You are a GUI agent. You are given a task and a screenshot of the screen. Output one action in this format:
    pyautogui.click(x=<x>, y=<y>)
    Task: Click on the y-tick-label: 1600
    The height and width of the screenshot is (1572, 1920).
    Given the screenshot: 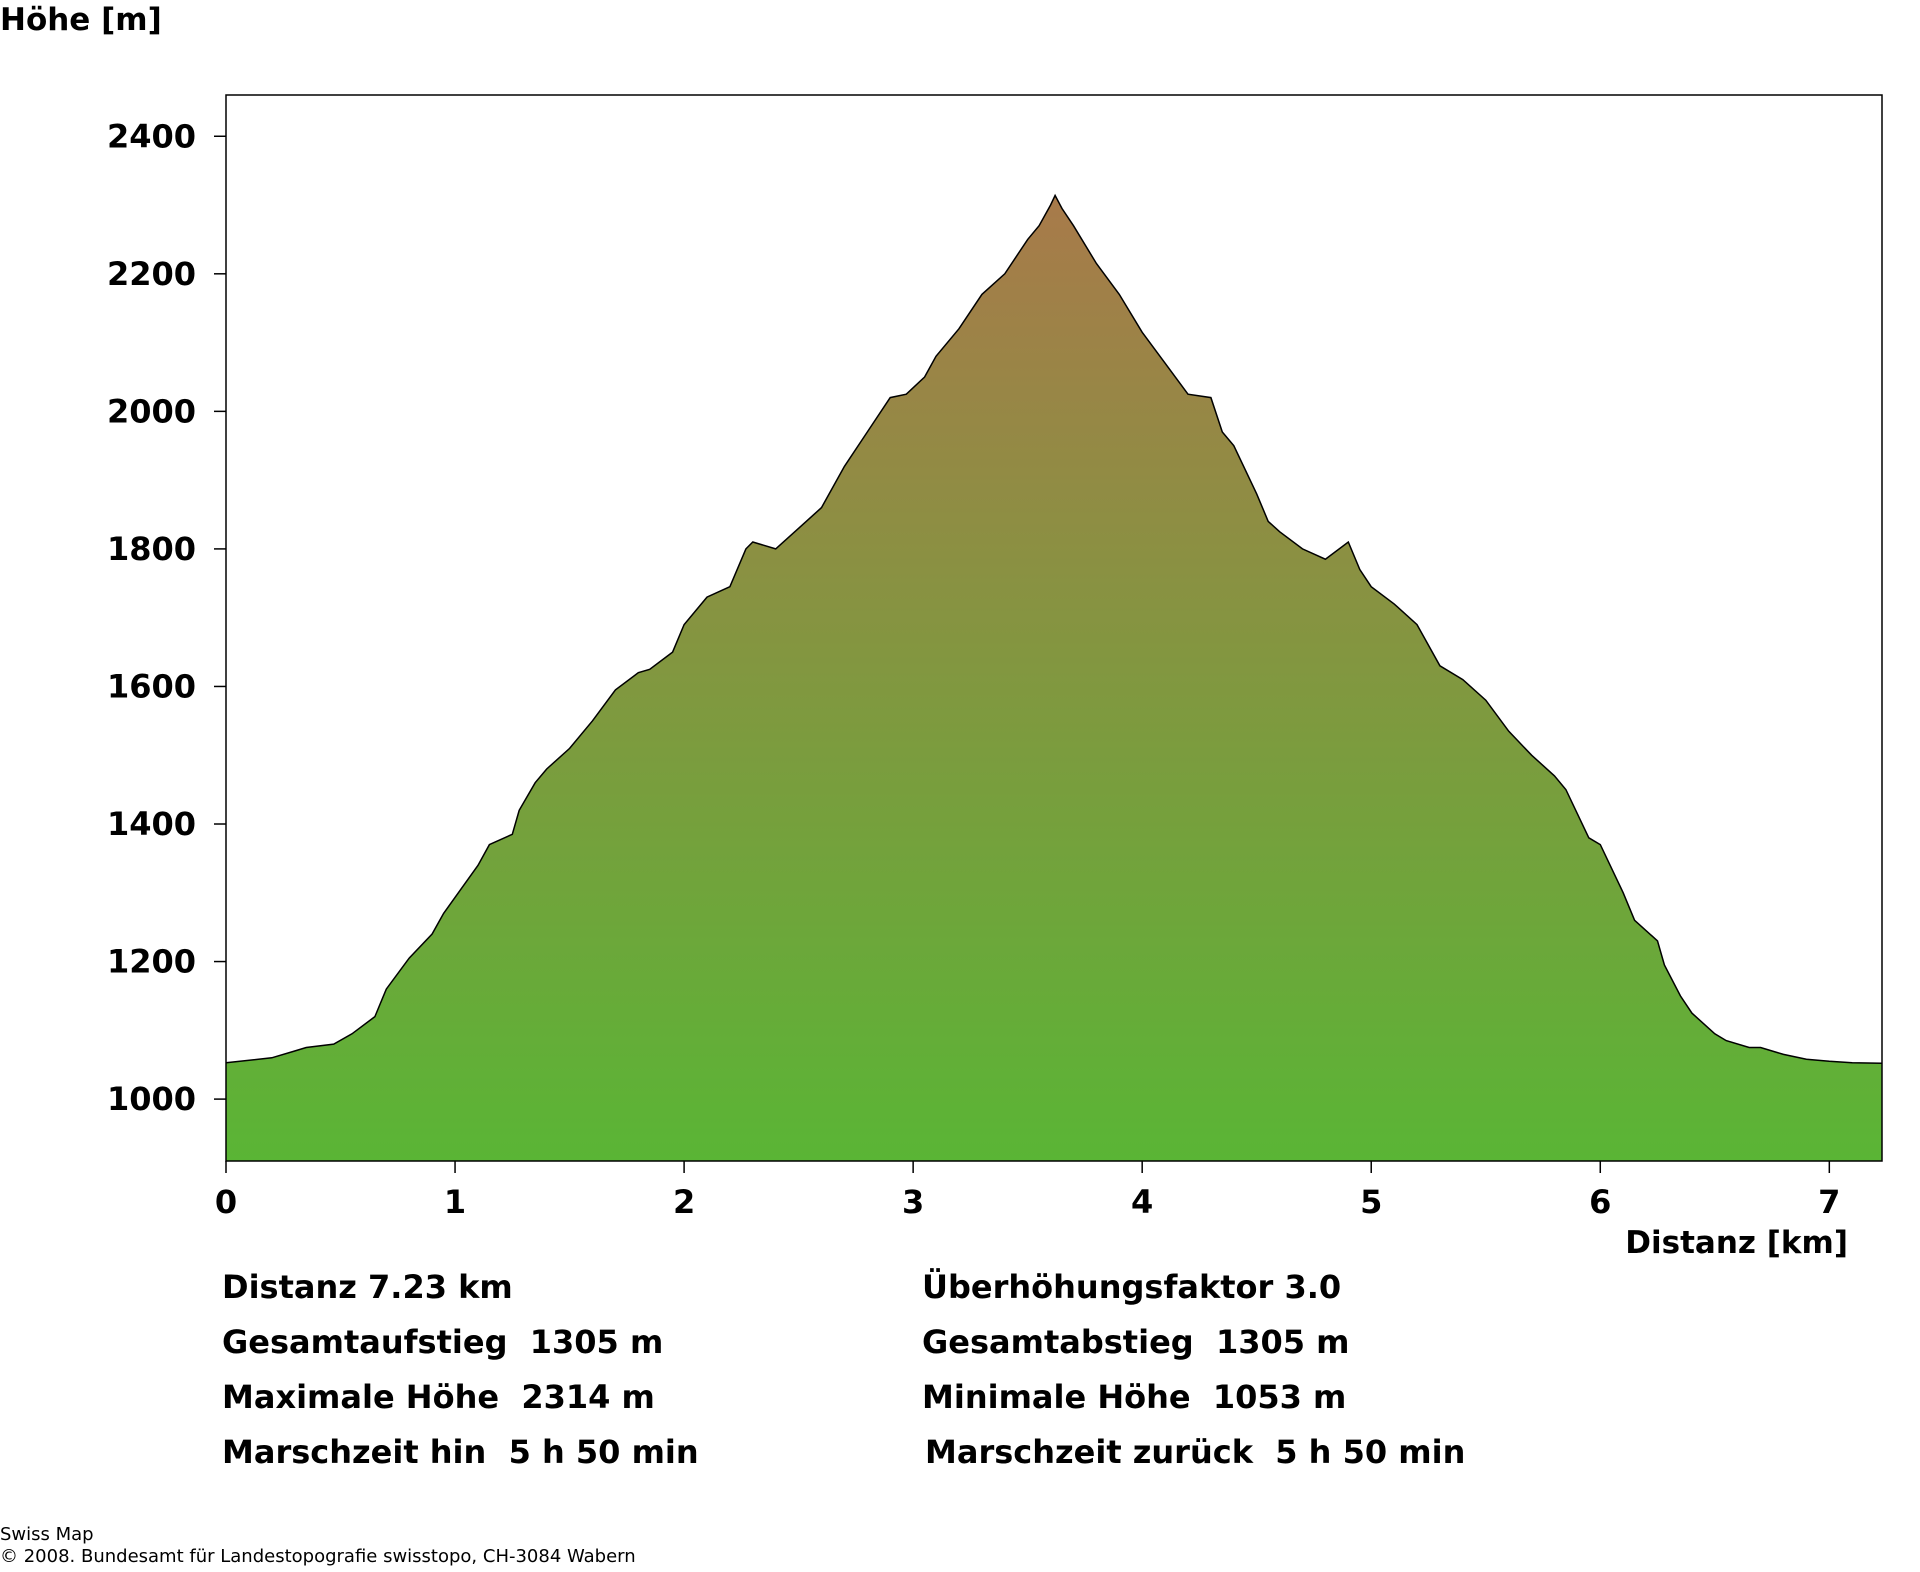 What is the action you would take?
    pyautogui.click(x=151, y=686)
    